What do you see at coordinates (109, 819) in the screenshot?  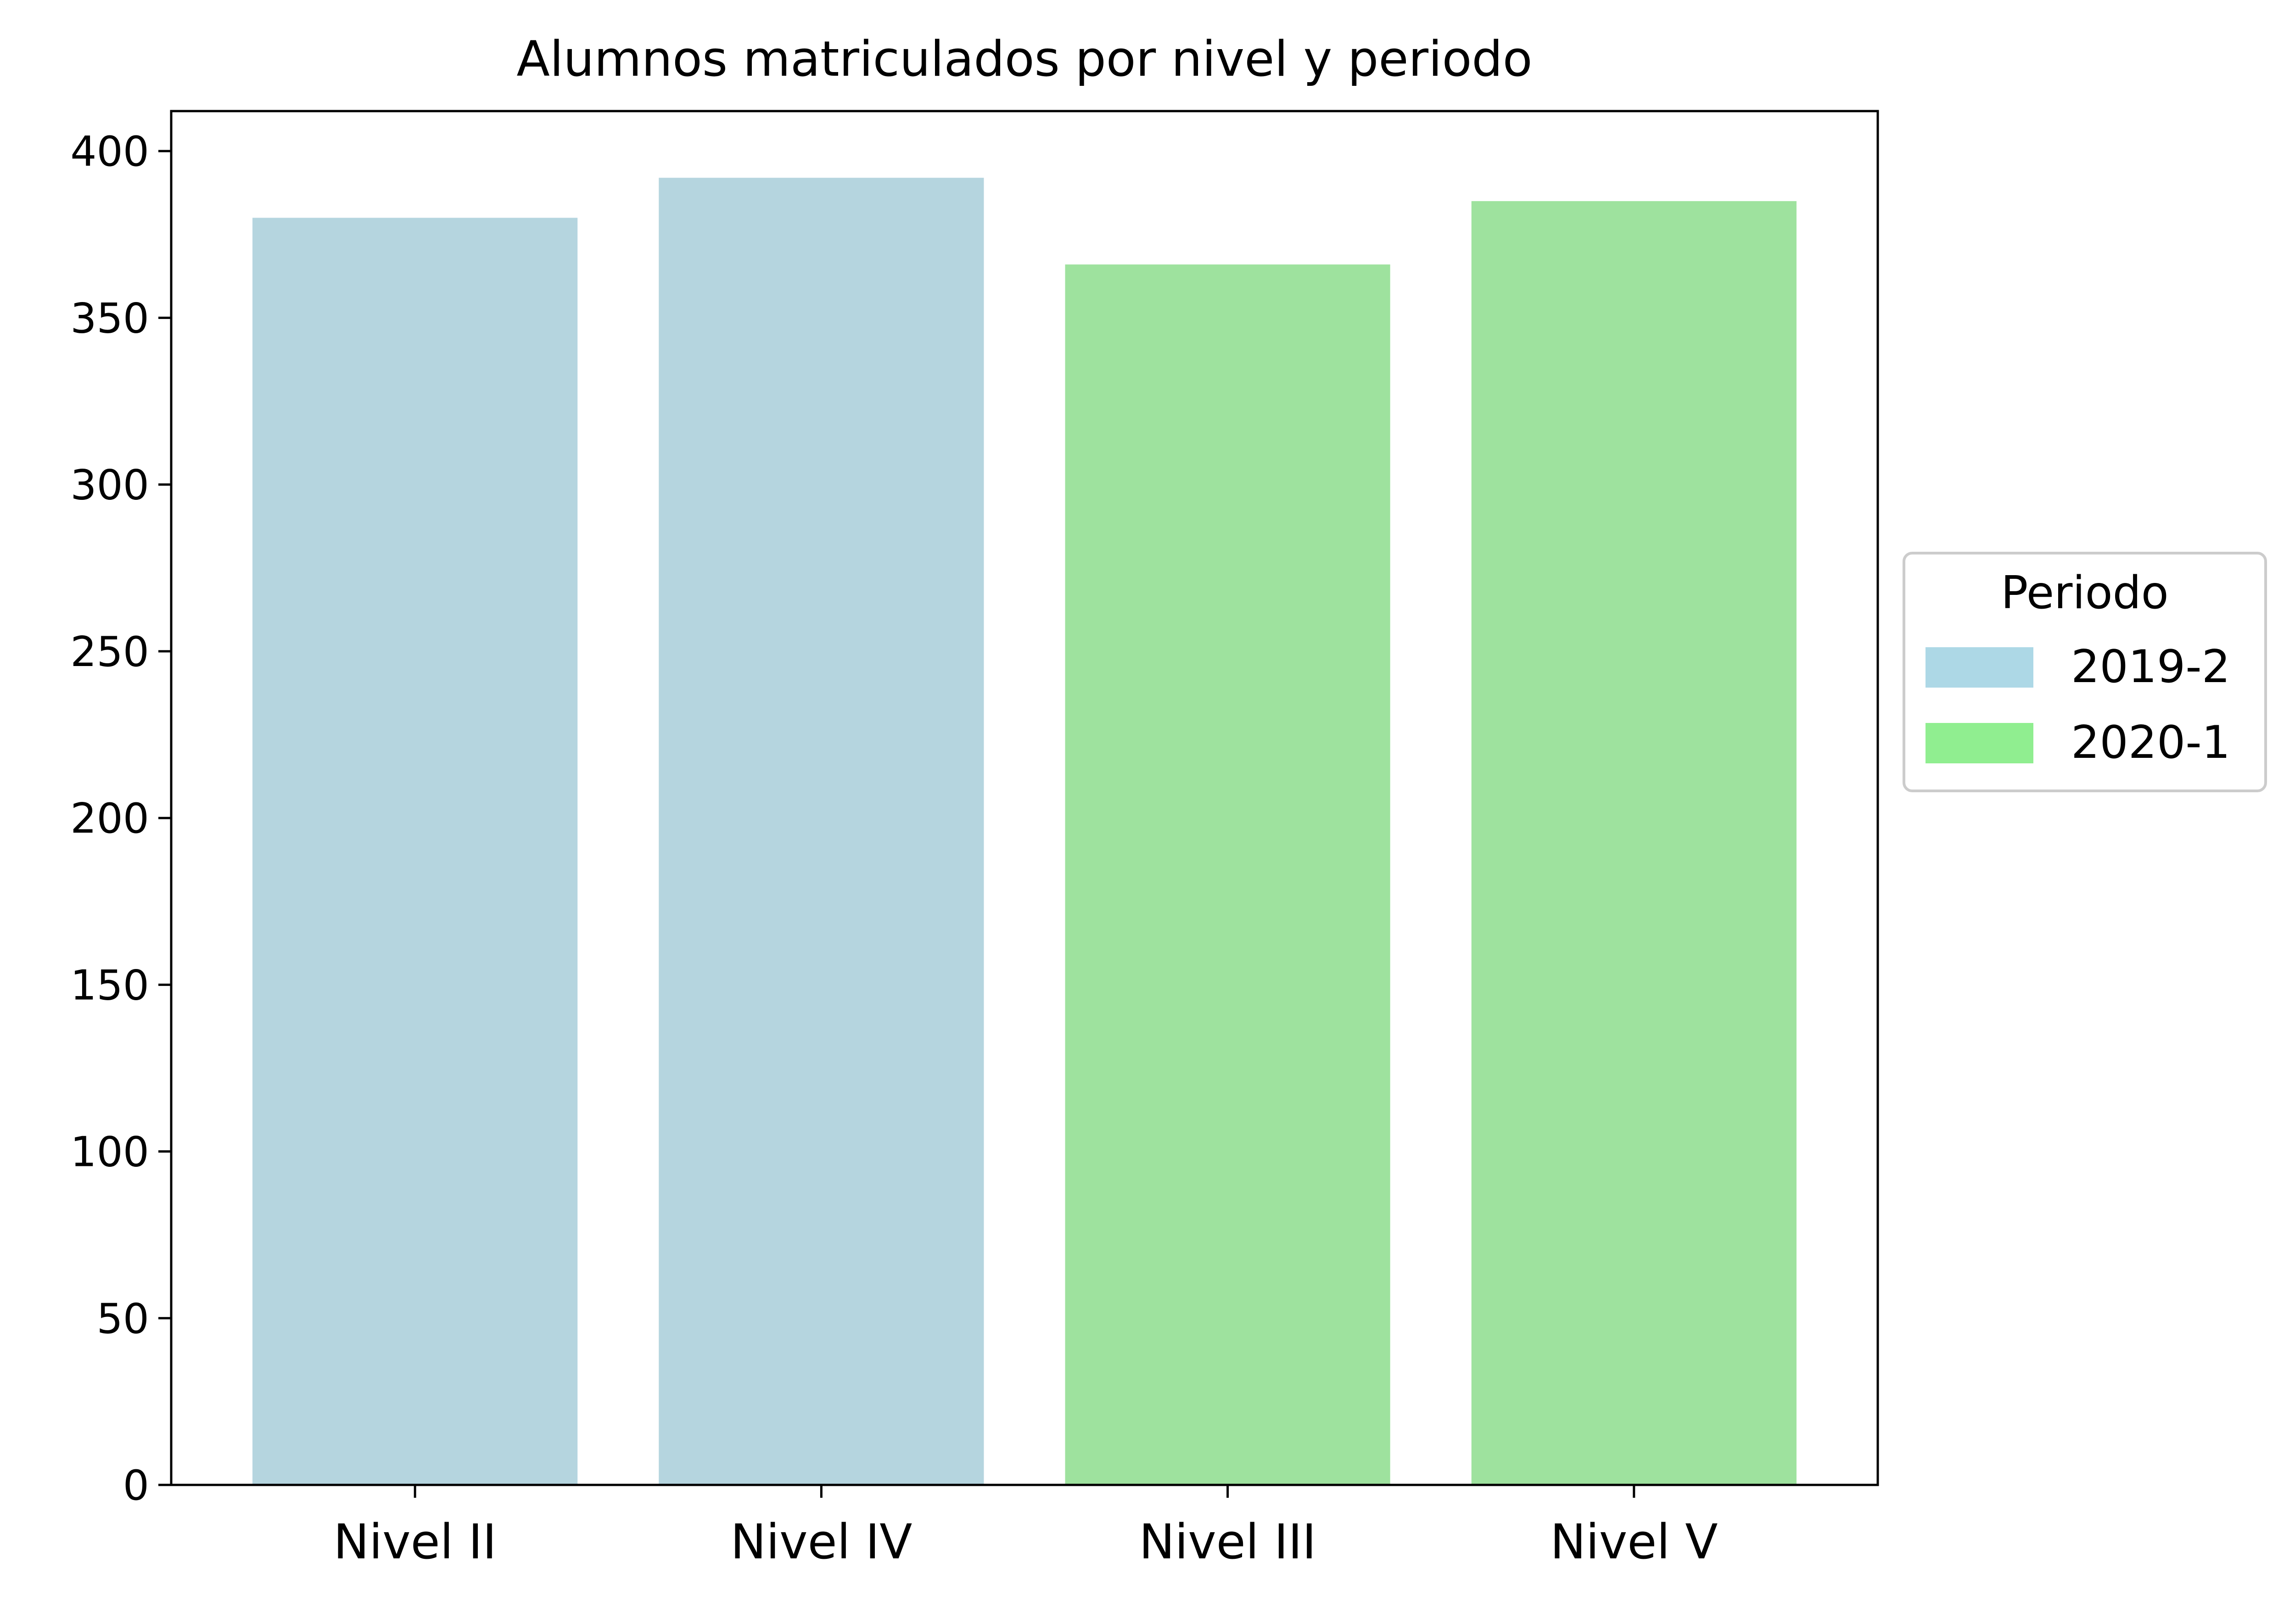 I see `y-tick-label: 200` at bounding box center [109, 819].